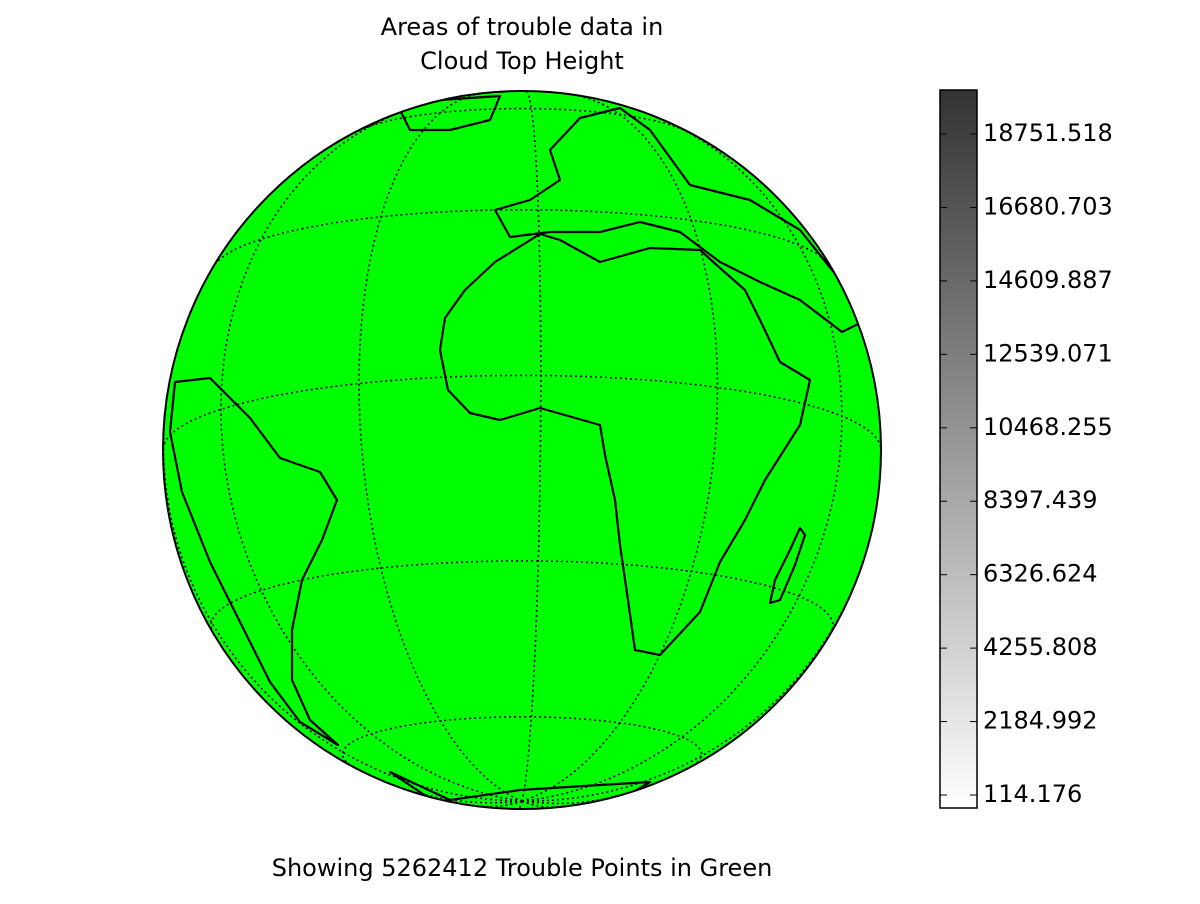 Image resolution: width=1200 pixels, height=904 pixels. I want to click on colorbar-tick-label: 6326.624, so click(1040, 574).